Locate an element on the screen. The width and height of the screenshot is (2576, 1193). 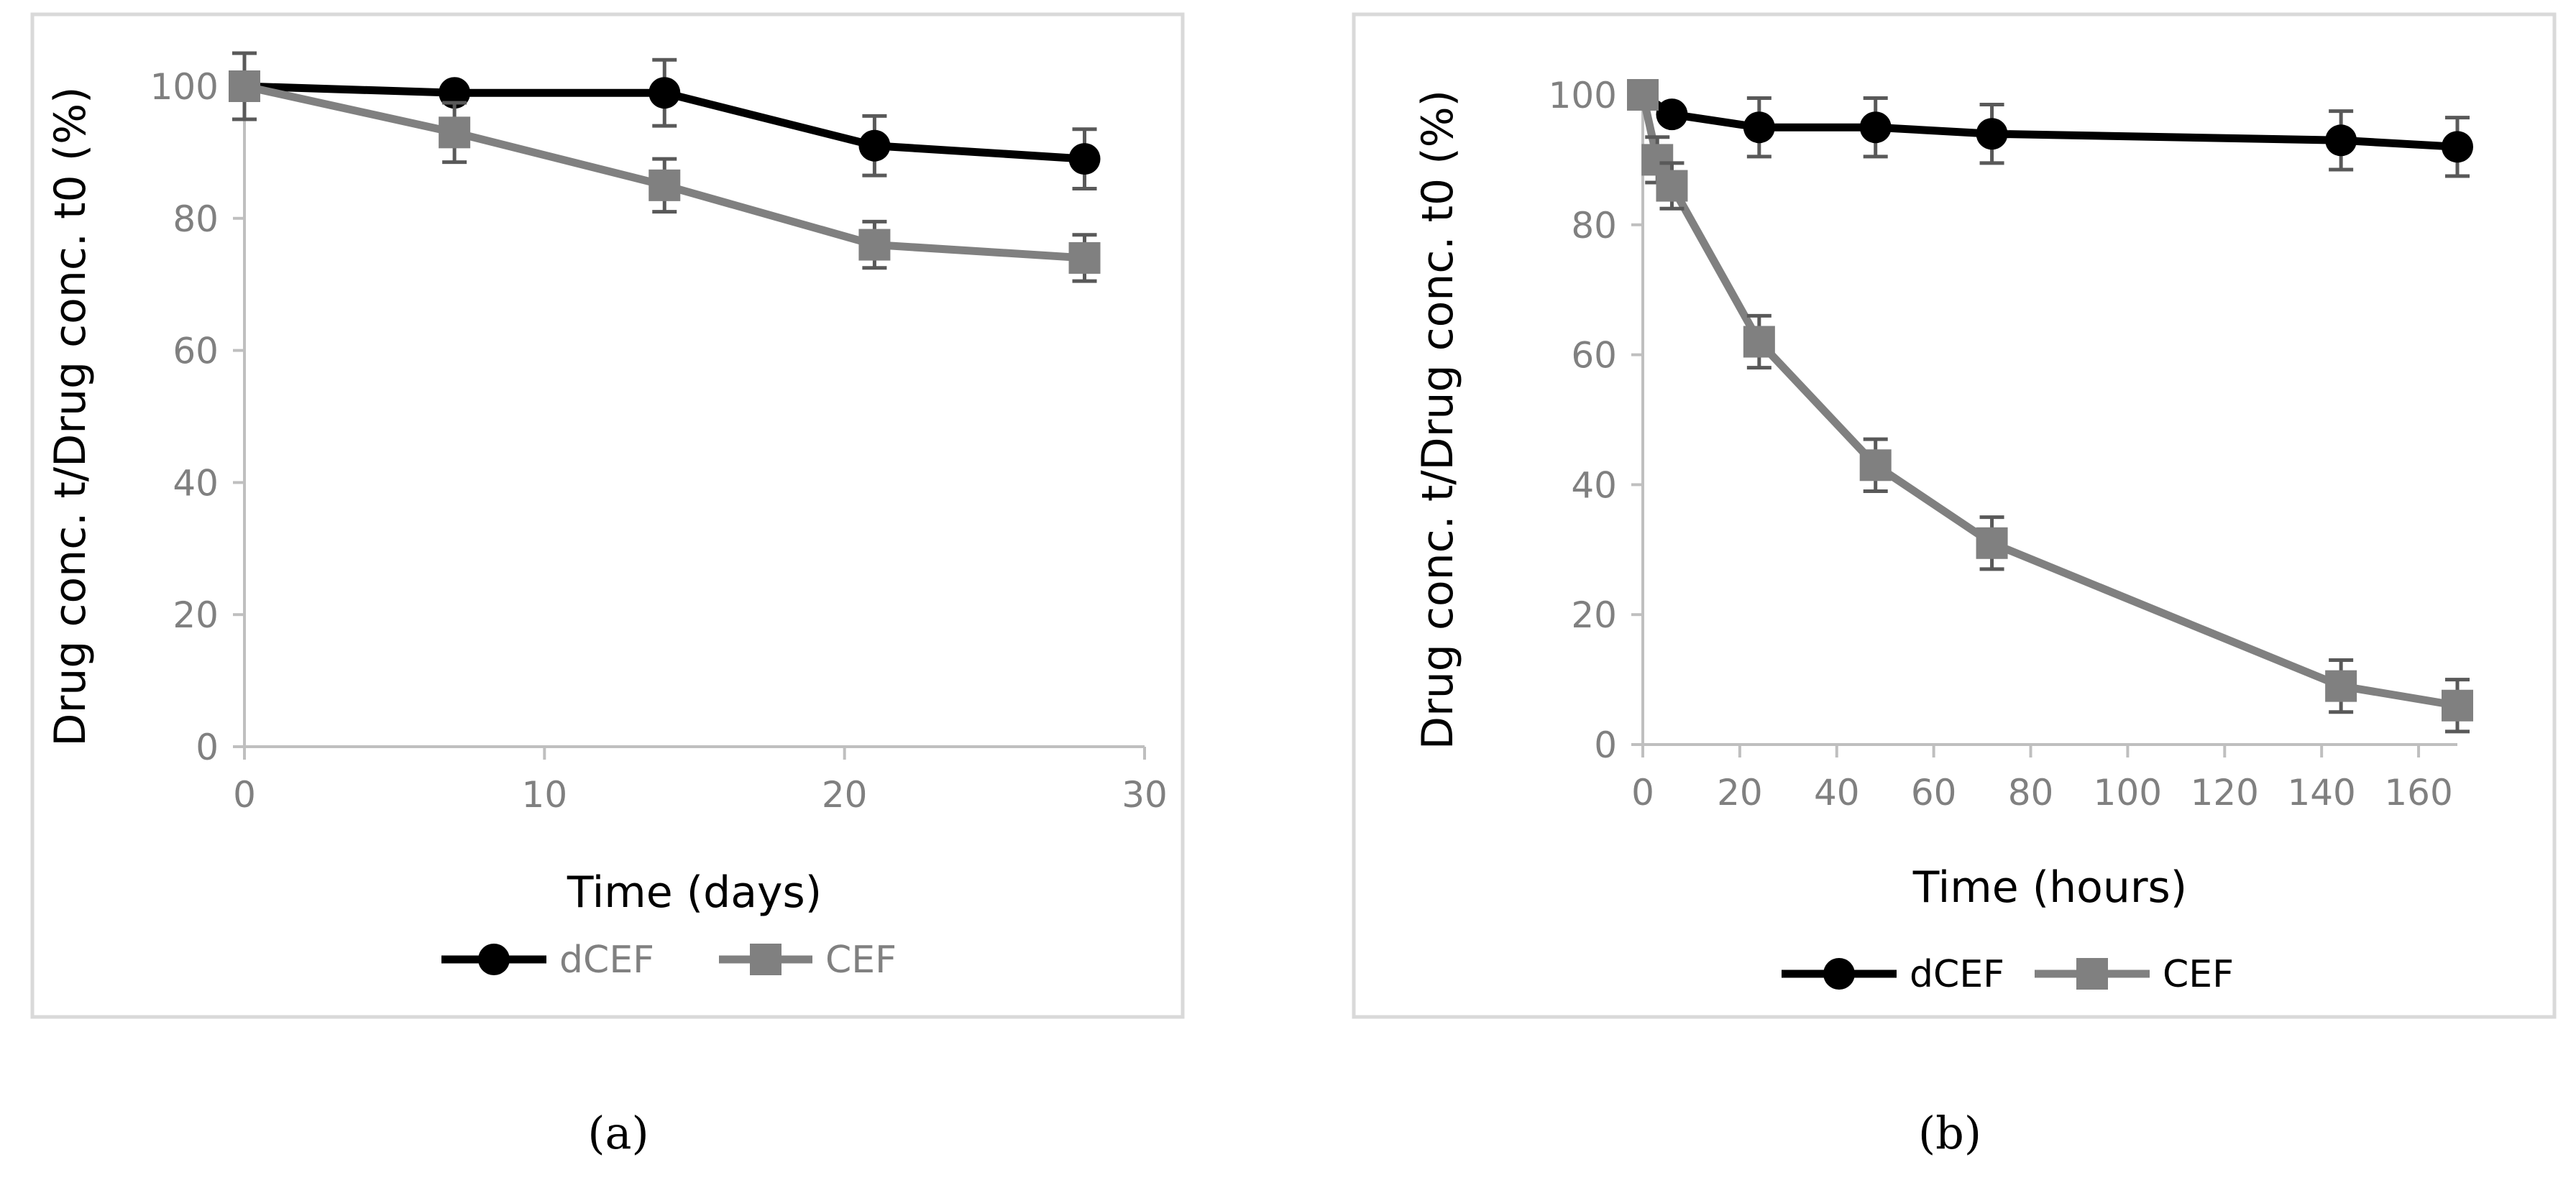
x-tick-label: 10 is located at coordinates (545, 795).